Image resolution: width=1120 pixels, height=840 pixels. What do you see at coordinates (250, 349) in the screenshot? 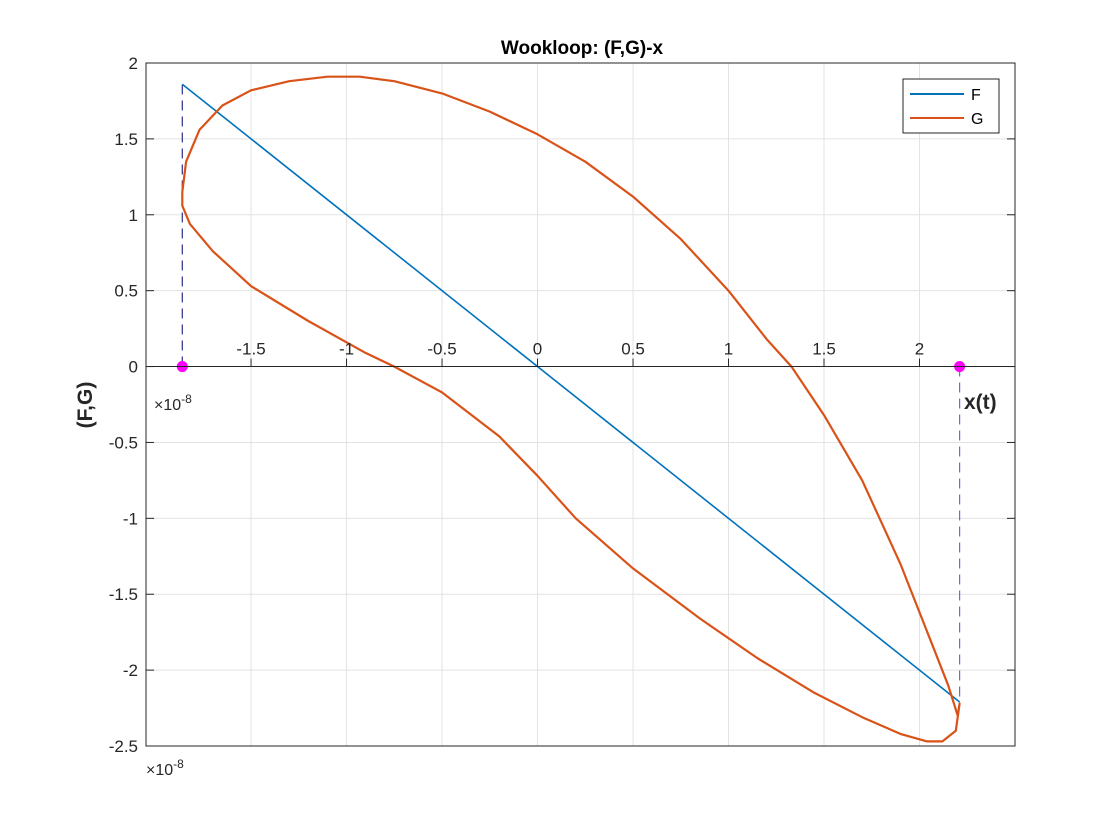
I see `x-tick-label: -1.5` at bounding box center [250, 349].